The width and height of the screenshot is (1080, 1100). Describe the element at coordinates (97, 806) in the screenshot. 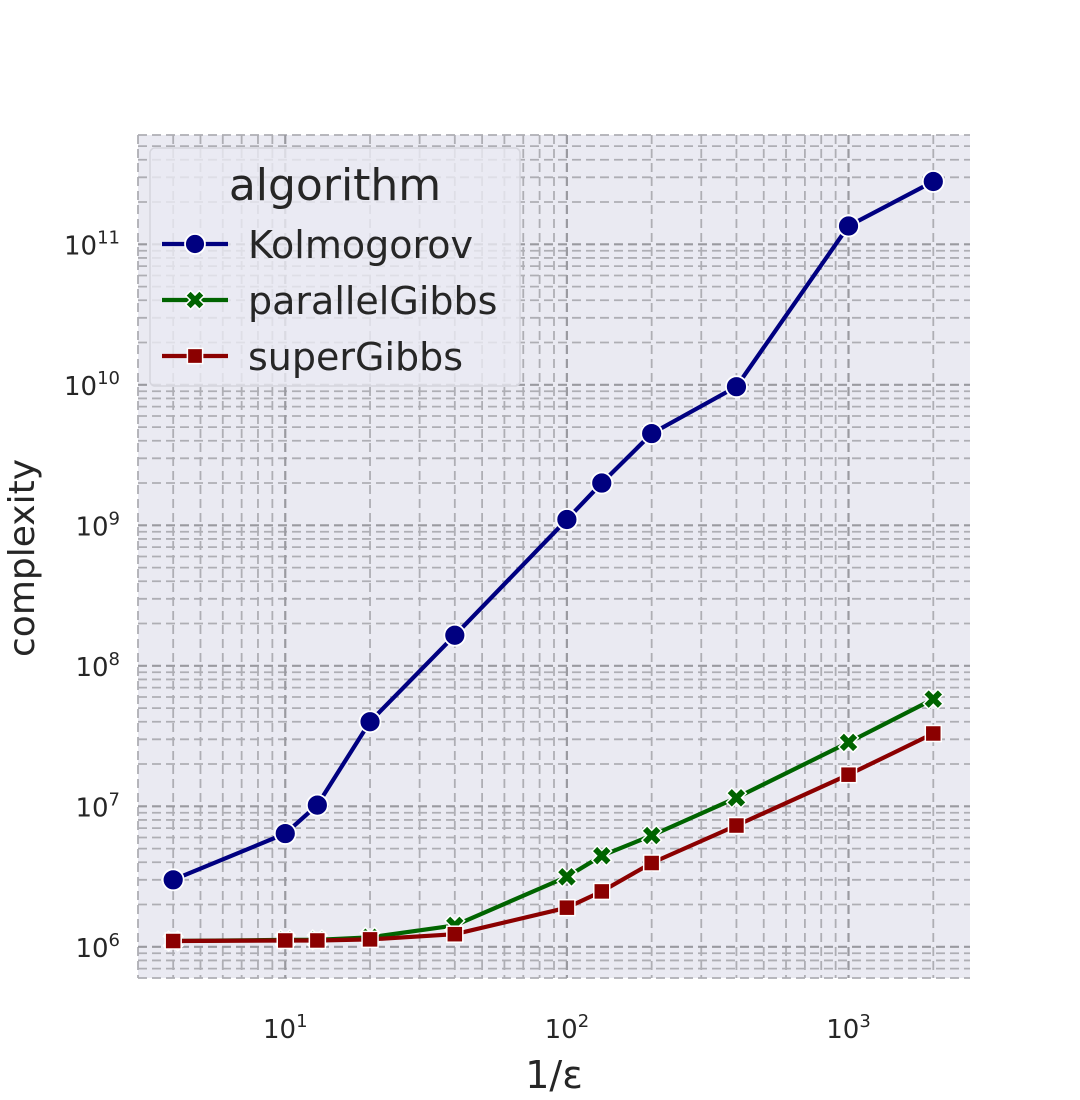

I see `y-tick-label: 107` at that location.